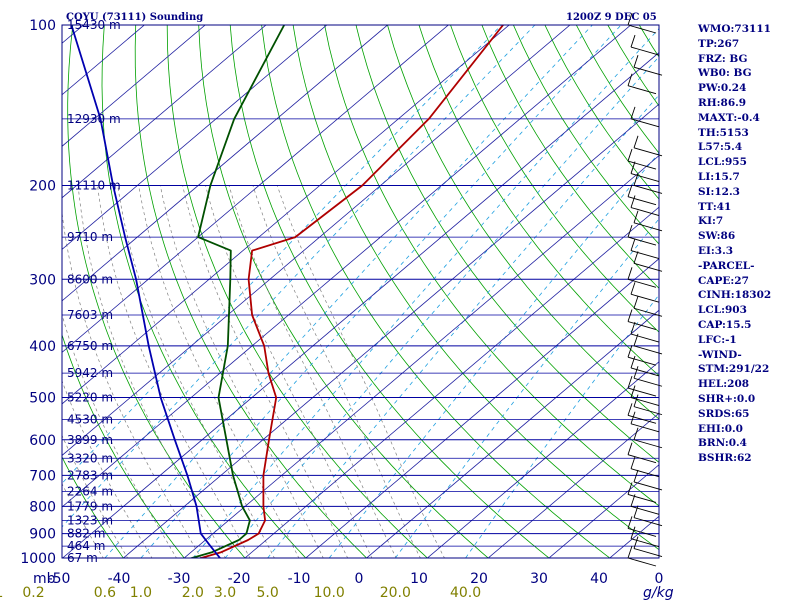 The height and width of the screenshot is (604, 800). I want to click on index-line: L57:5.4, so click(748, 147).